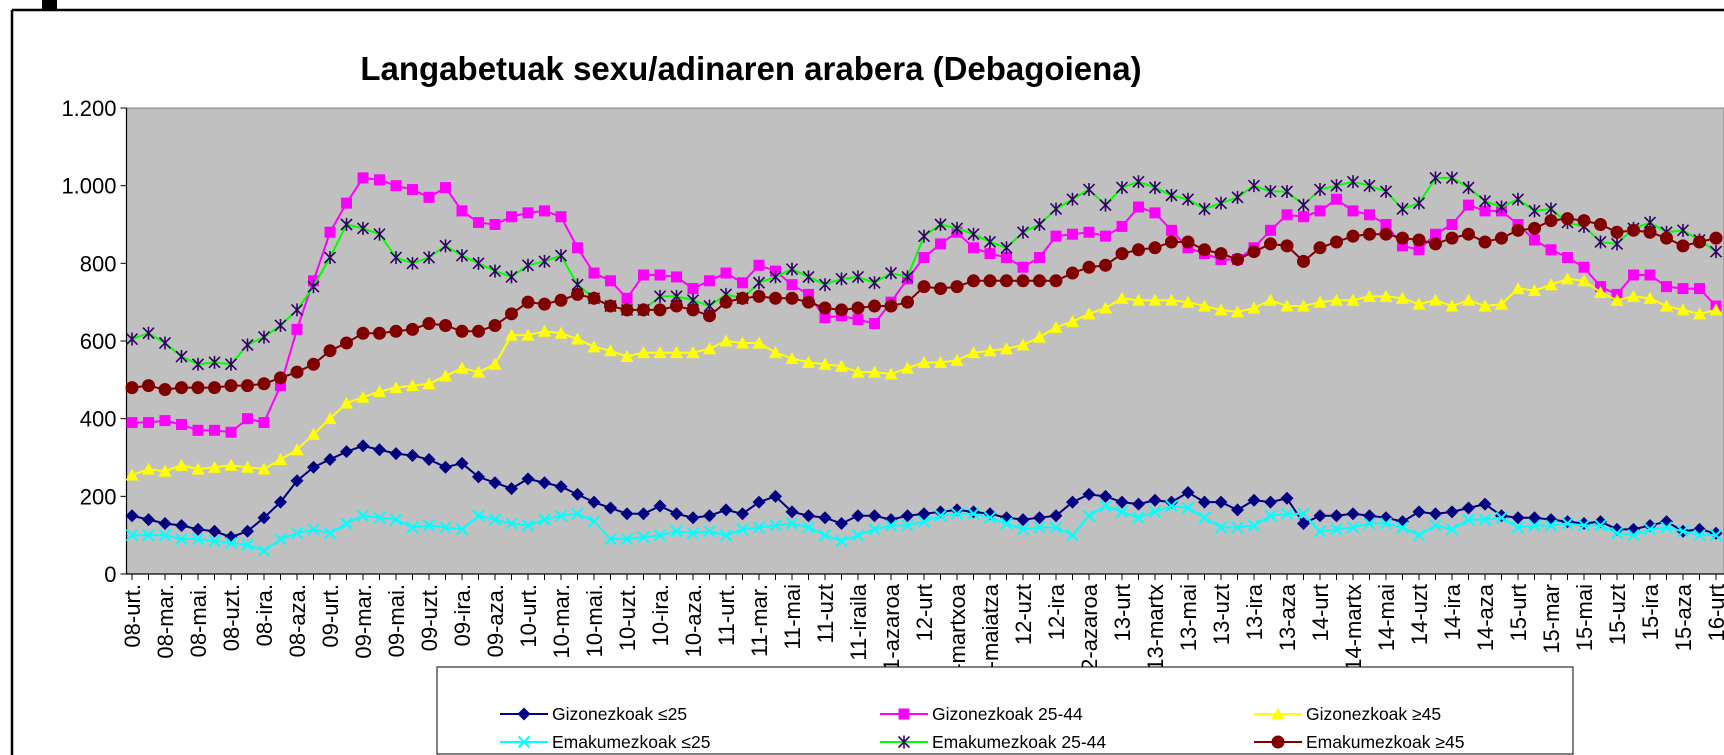 The height and width of the screenshot is (755, 1724). Describe the element at coordinates (98, 263) in the screenshot. I see `y-tick-label: 800` at that location.